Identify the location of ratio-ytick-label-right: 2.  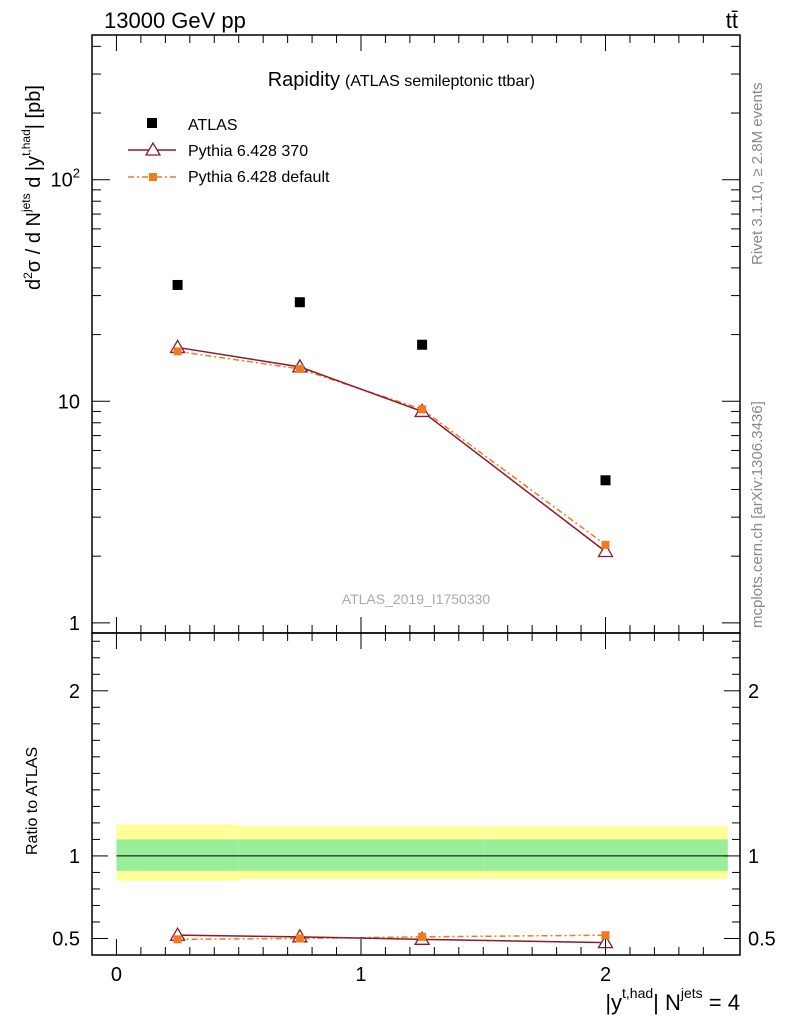
(753, 692).